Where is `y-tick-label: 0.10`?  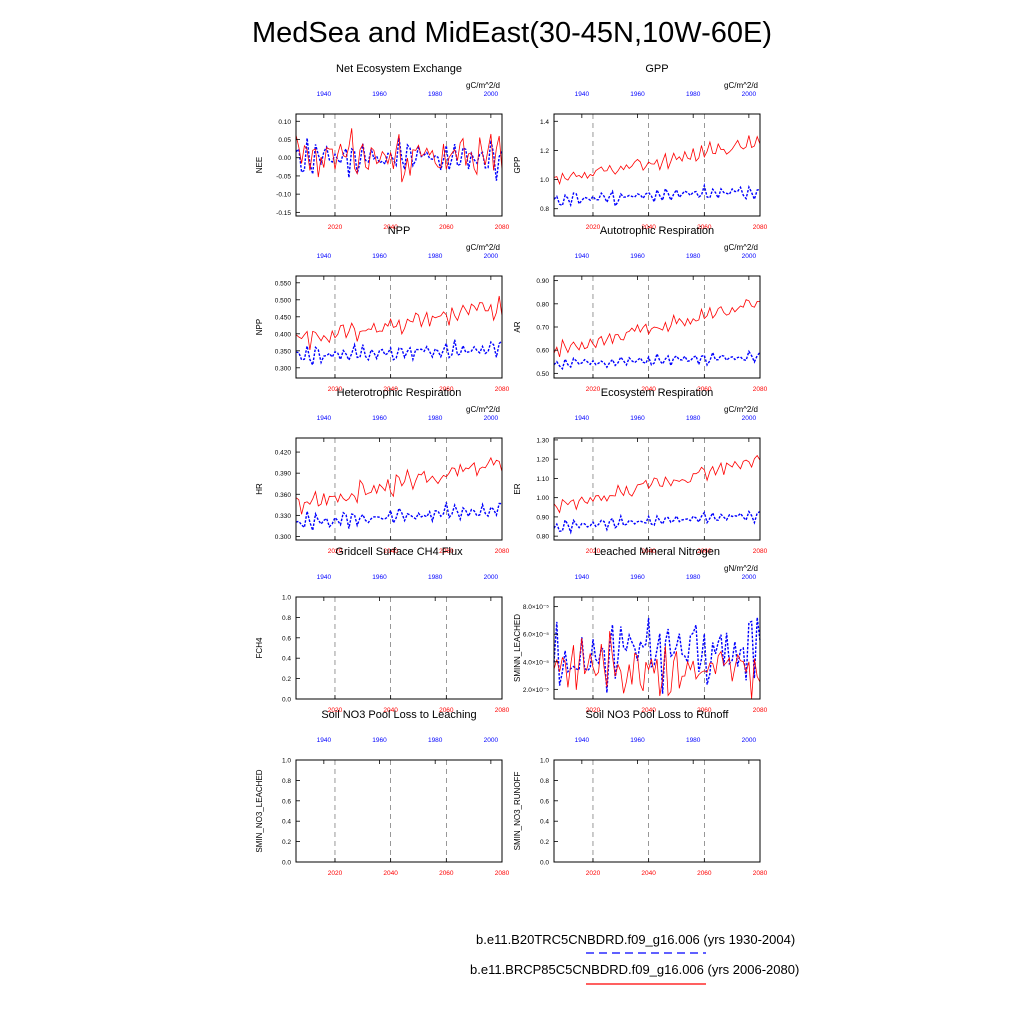
y-tick-label: 0.10 is located at coordinates (284, 122).